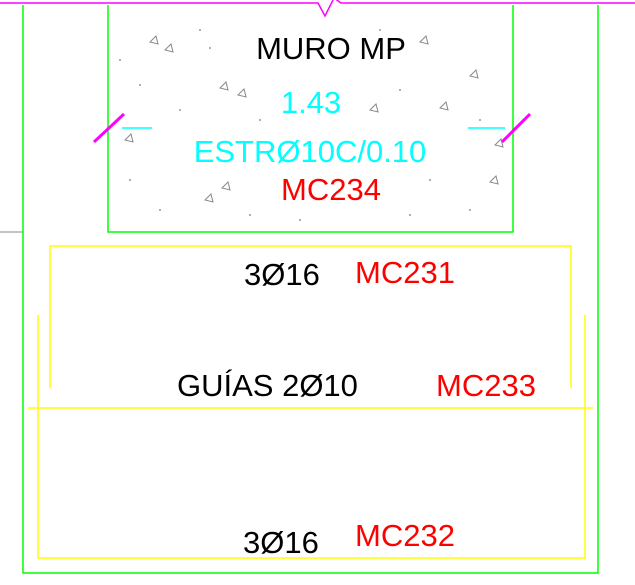 The height and width of the screenshot is (585, 635). Describe the element at coordinates (317, 9) in the screenshot. I see `break-line` at that location.